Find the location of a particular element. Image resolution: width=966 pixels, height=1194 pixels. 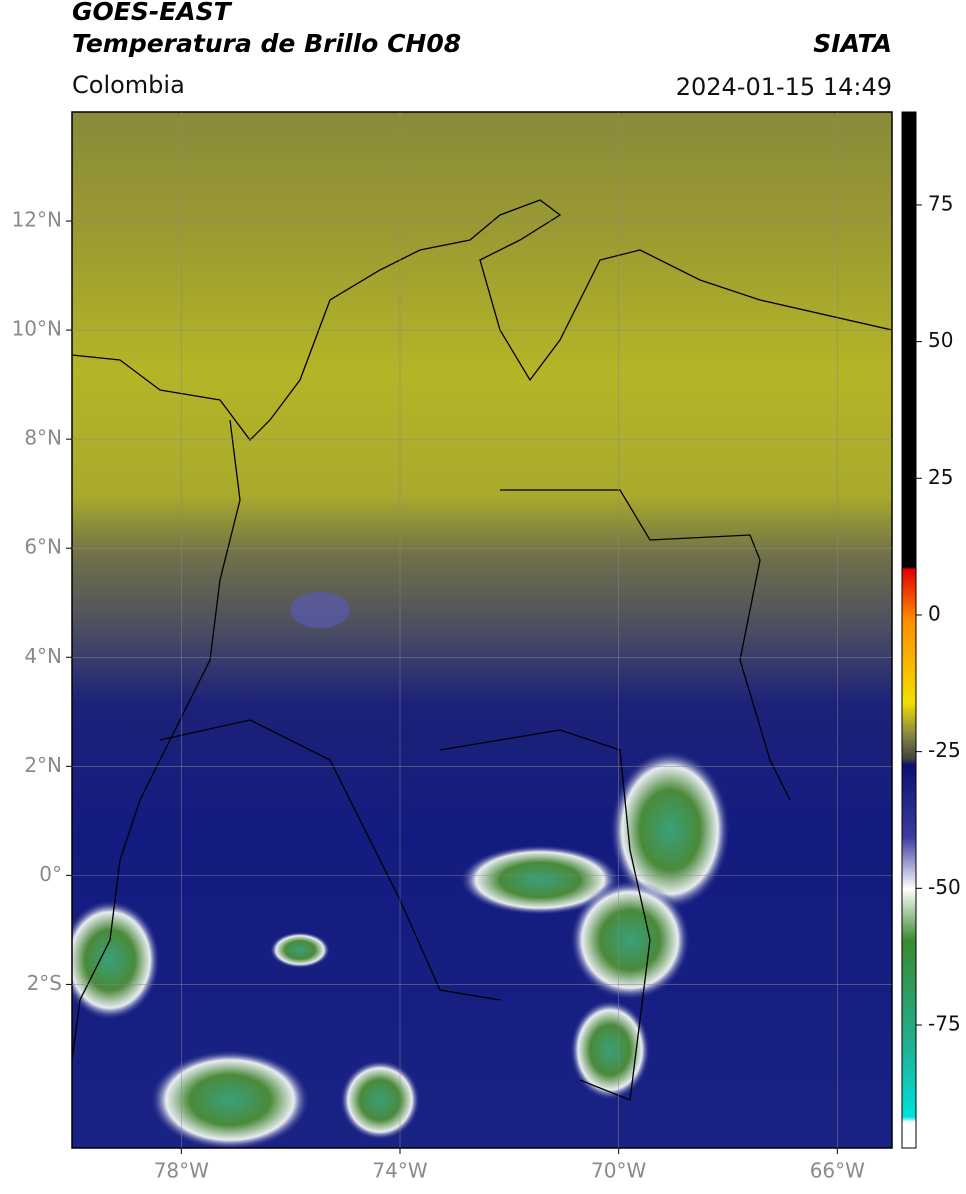

colorbar-tick-label: -75 is located at coordinates (944, 1023).